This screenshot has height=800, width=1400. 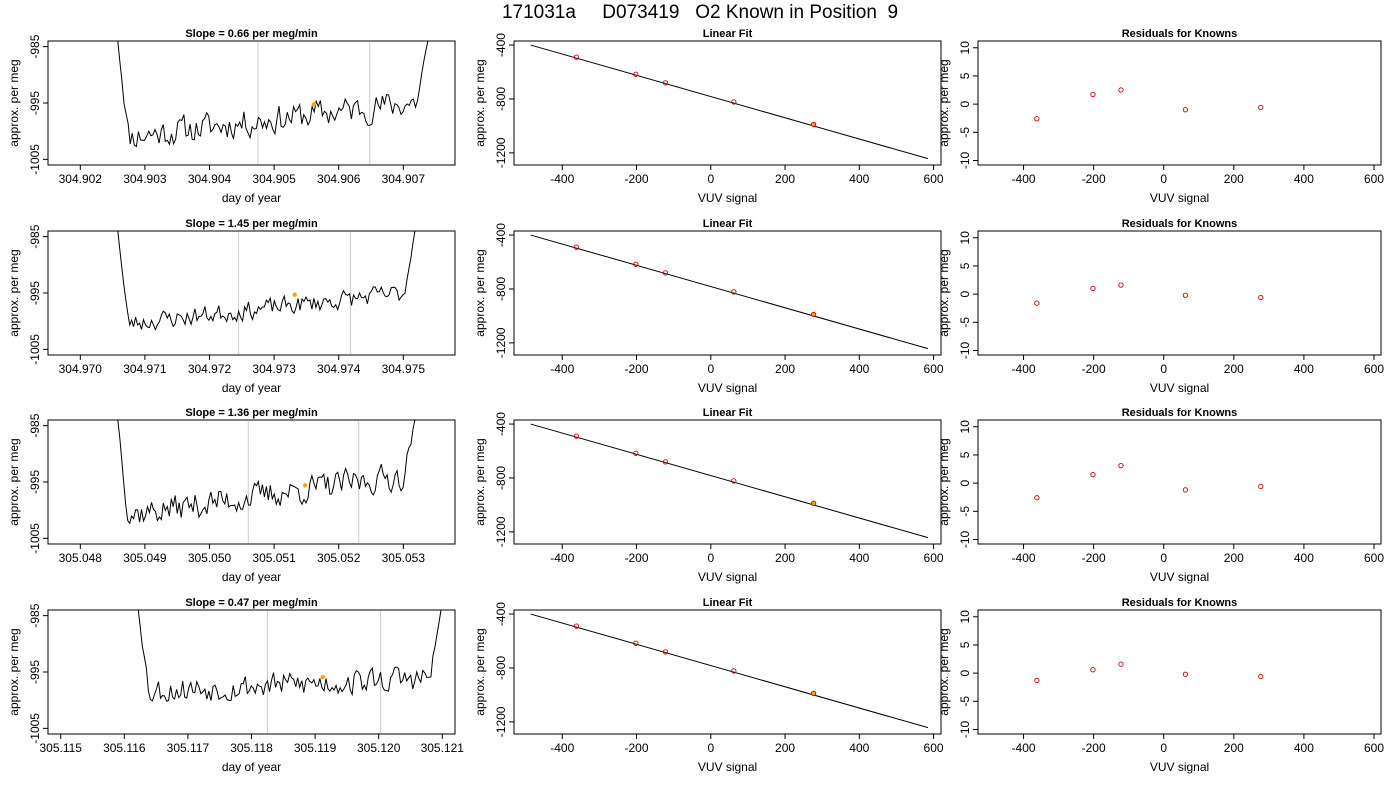 I want to click on panel-1-2-x-tick-label: -200, so click(x=637, y=179).